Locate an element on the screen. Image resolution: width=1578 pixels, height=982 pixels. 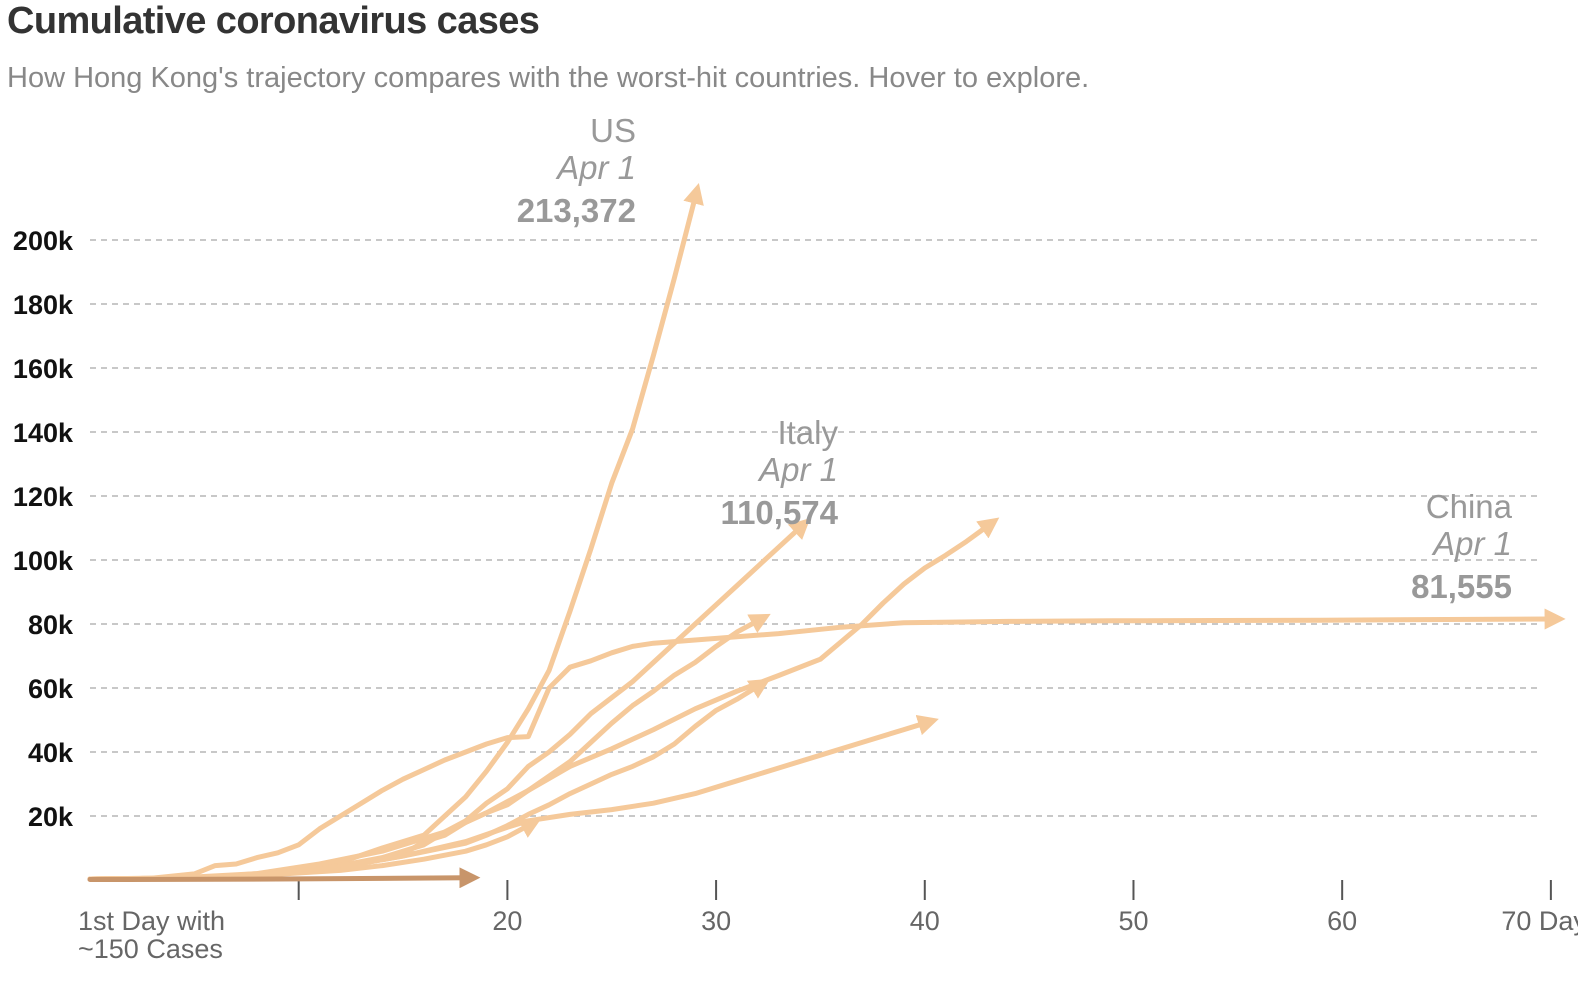
y-tick-label: 200k is located at coordinates (43, 241).